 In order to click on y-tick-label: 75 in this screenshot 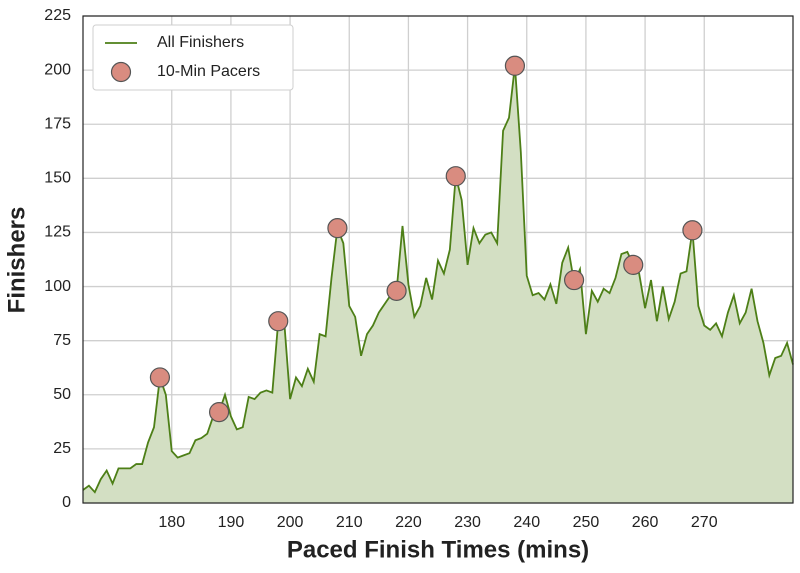, I will do `click(62, 340)`.